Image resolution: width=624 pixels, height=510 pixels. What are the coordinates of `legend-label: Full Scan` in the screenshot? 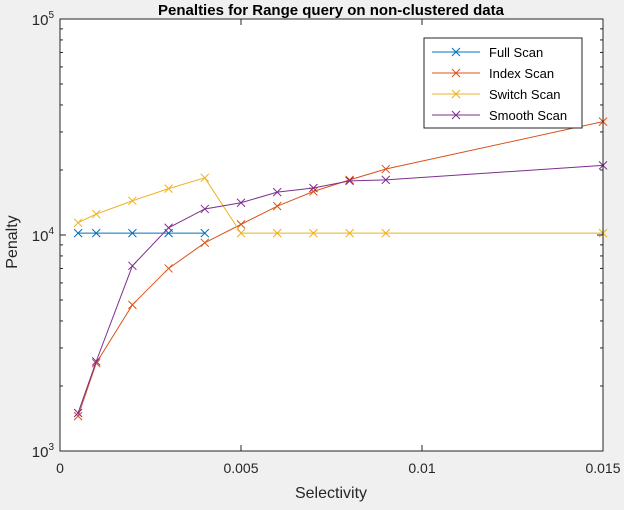 It's located at (516, 52).